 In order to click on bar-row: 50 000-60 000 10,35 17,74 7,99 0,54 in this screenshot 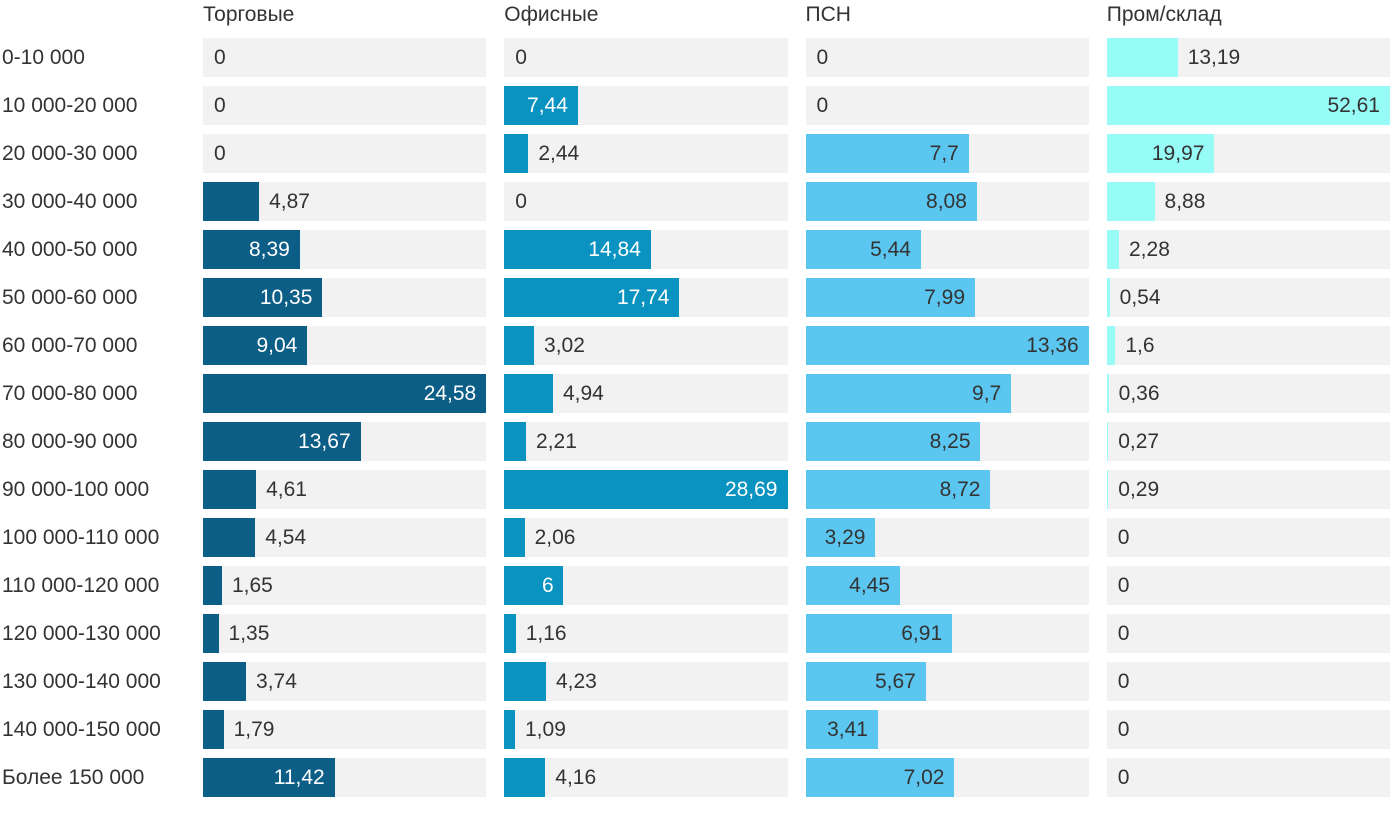, I will do `click(695, 297)`.